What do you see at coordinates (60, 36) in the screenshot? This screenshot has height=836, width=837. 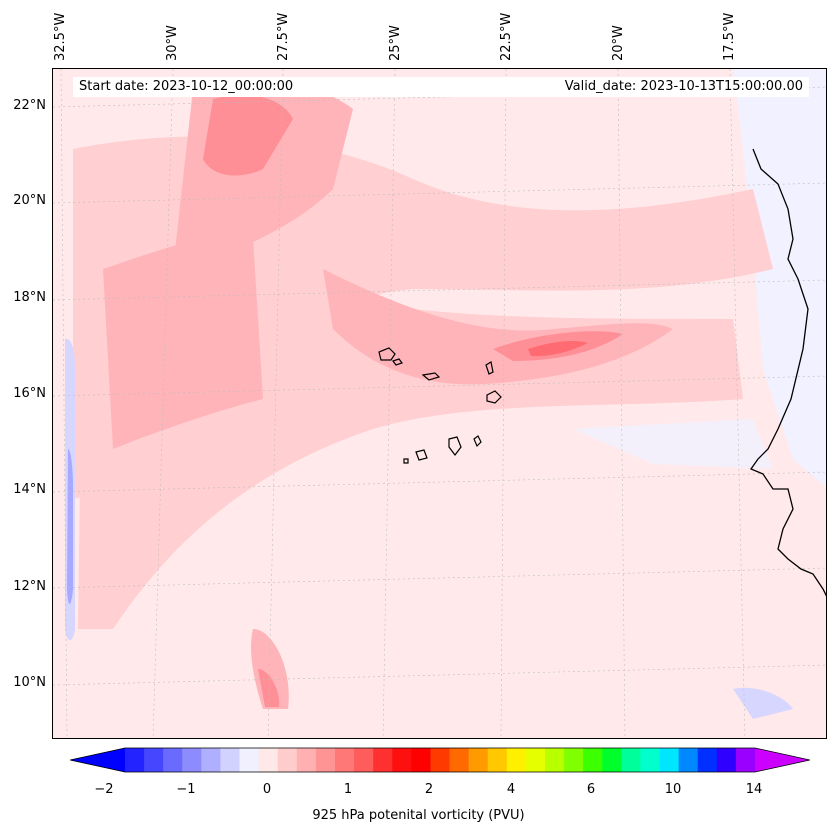 I see `longitude-label: 32.5°W` at bounding box center [60, 36].